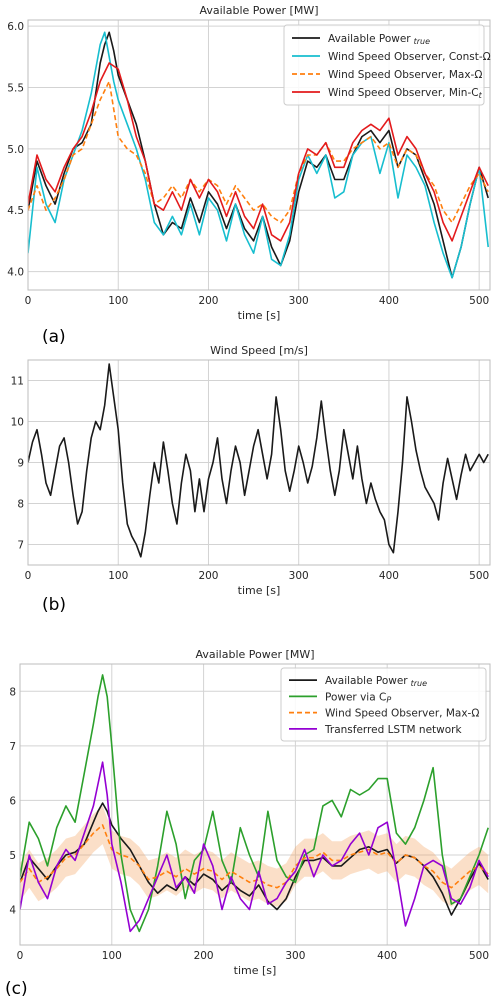 Image resolution: width=500 pixels, height=1005 pixels. Describe the element at coordinates (358, 697) in the screenshot. I see `legend-entry: Power via CP` at that location.